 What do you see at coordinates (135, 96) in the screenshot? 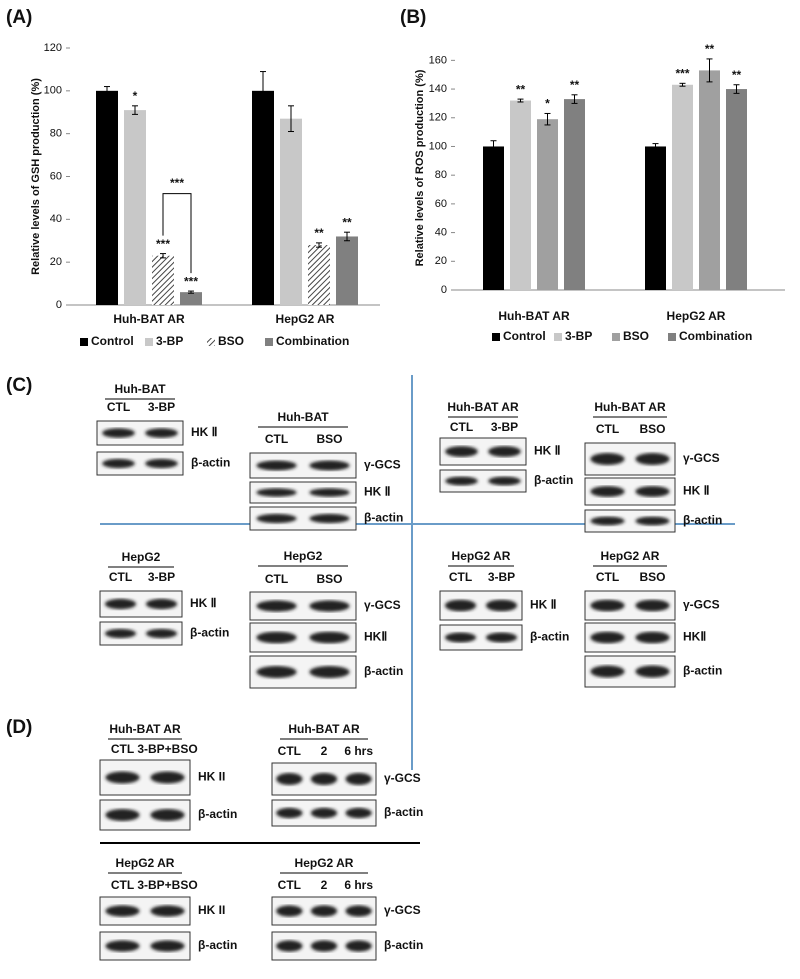
I see `significance-label: *` at bounding box center [135, 96].